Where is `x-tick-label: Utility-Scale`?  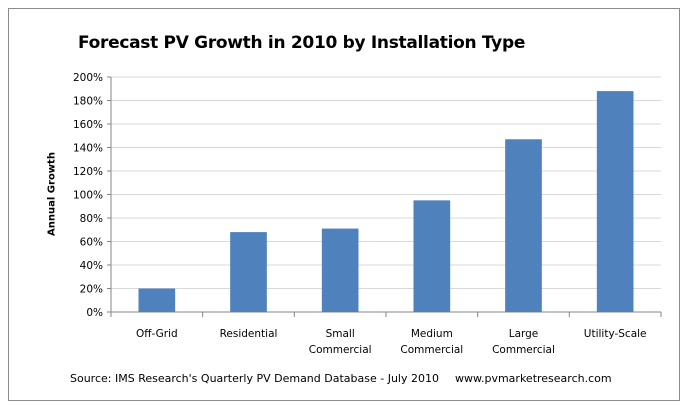 x-tick-label: Utility-Scale is located at coordinates (615, 334).